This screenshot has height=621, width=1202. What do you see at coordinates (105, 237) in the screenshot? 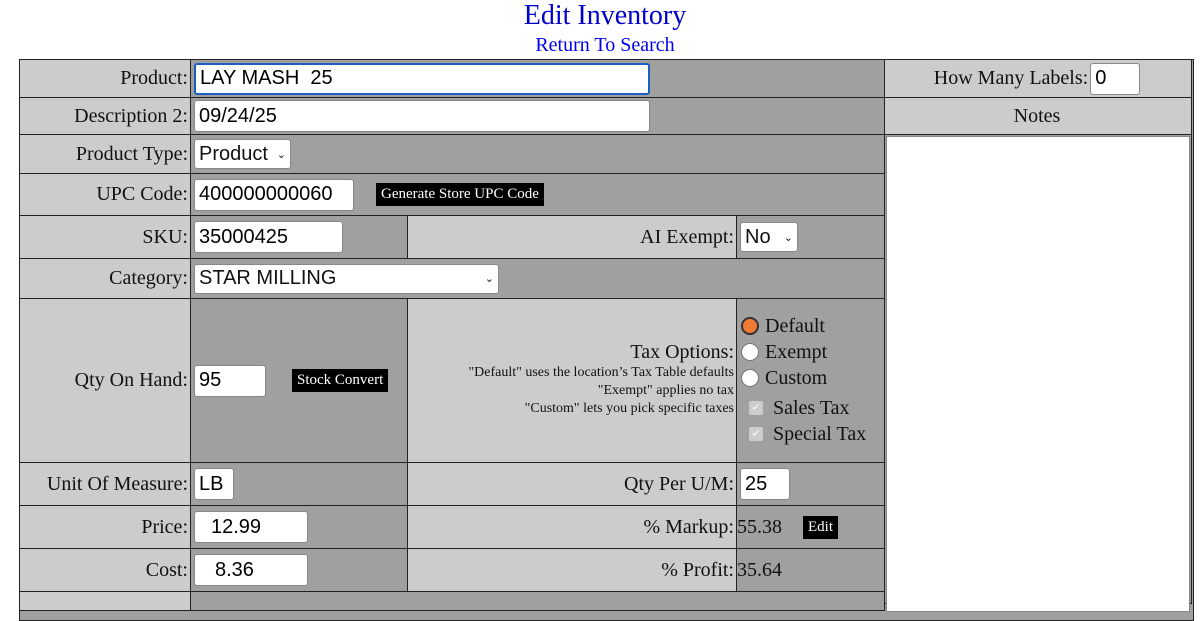
I see `sku-label: SKU:` at bounding box center [105, 237].